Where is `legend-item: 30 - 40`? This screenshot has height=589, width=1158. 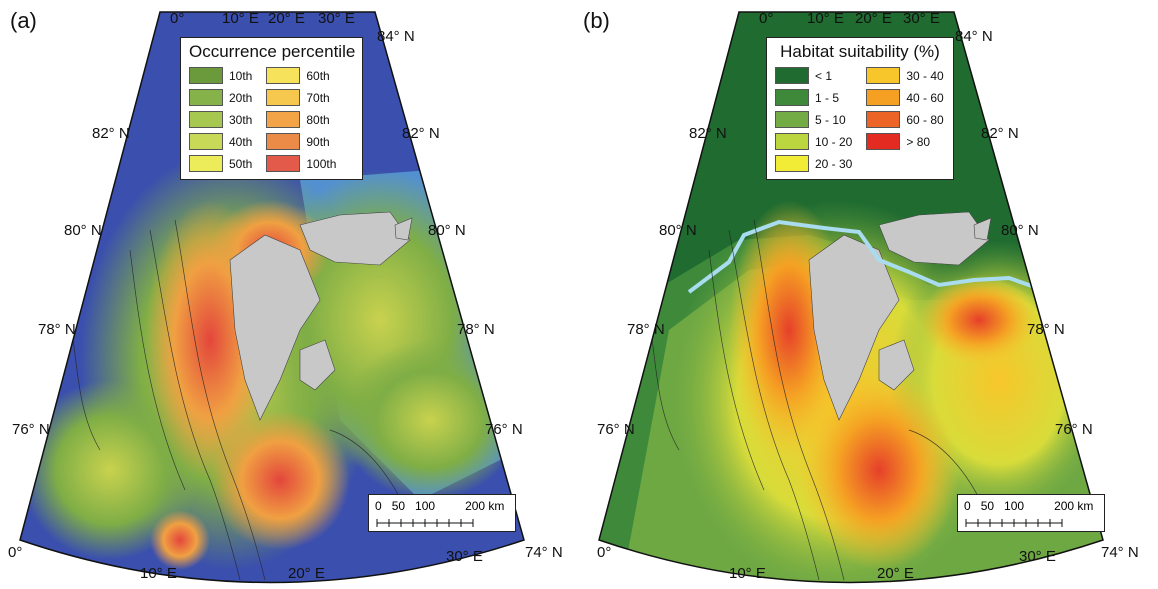 legend-item: 30 - 40 is located at coordinates (905, 75).